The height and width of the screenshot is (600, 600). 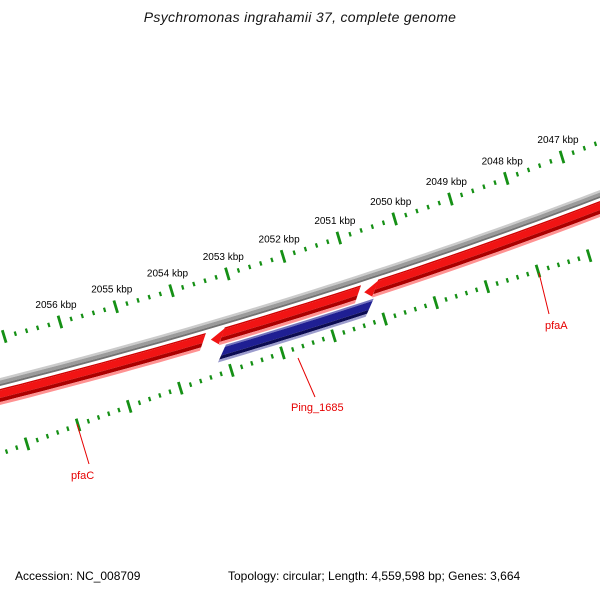 I want to click on gene-arrow-pfaA-arrowhead, so click(x=371, y=288).